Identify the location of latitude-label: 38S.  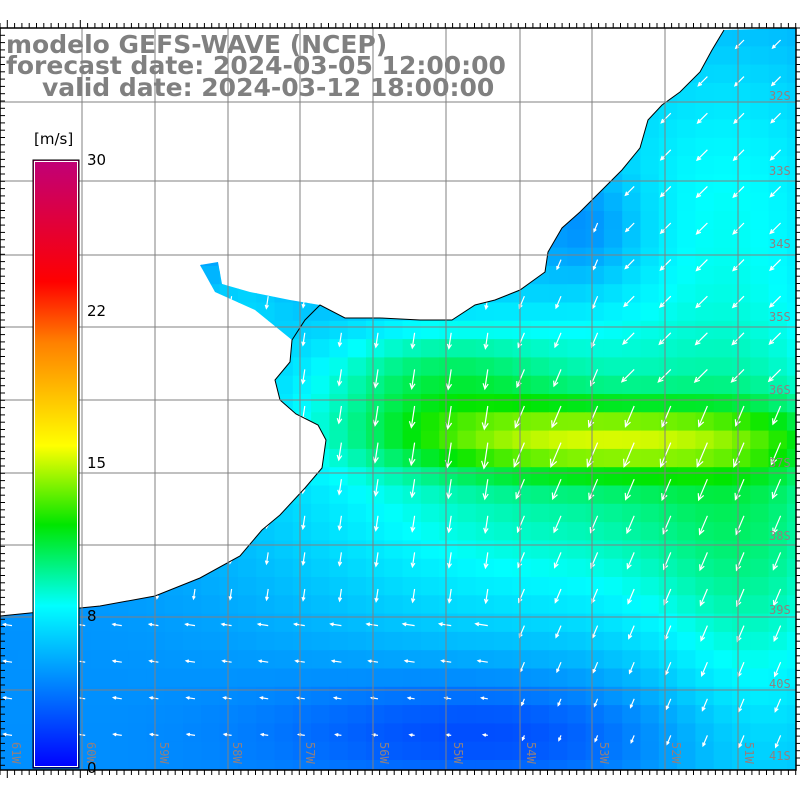
(780, 536).